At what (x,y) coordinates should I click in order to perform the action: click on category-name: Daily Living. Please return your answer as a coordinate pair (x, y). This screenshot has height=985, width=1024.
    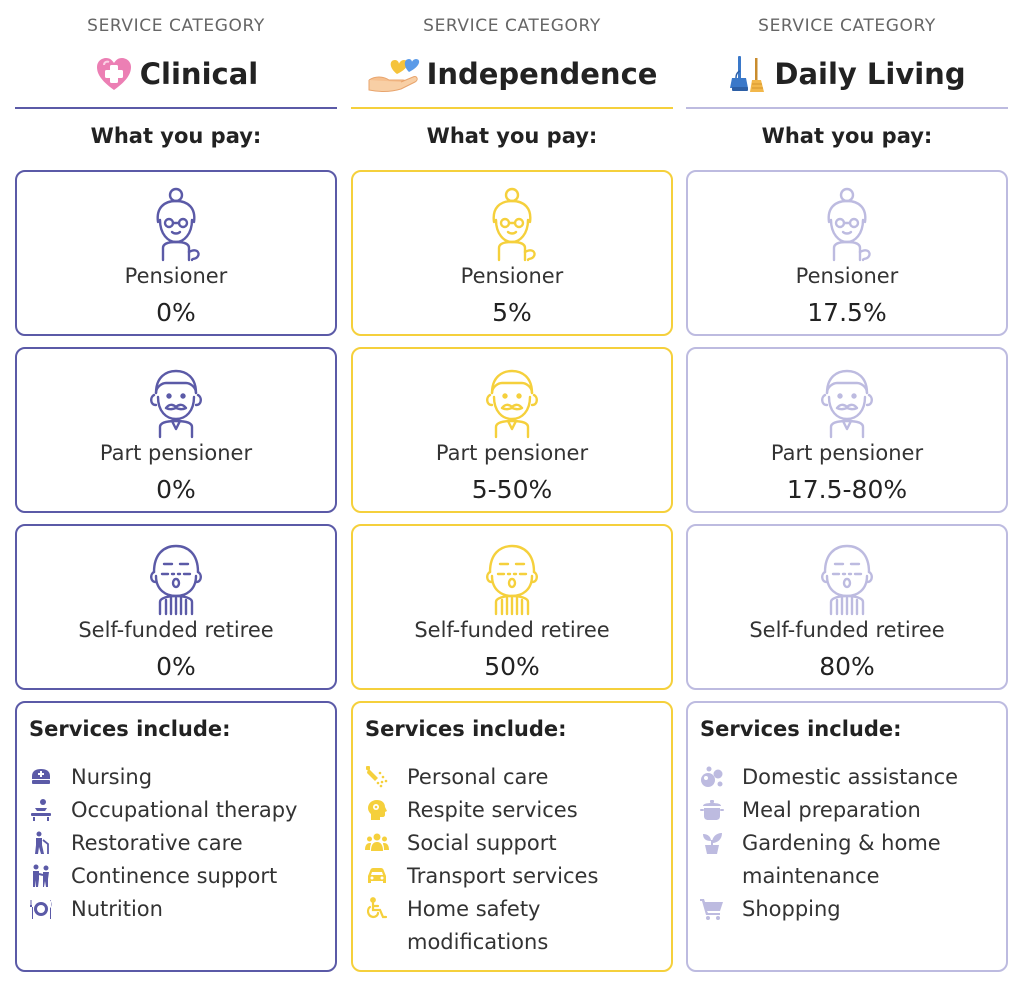
    Looking at the image, I should click on (870, 74).